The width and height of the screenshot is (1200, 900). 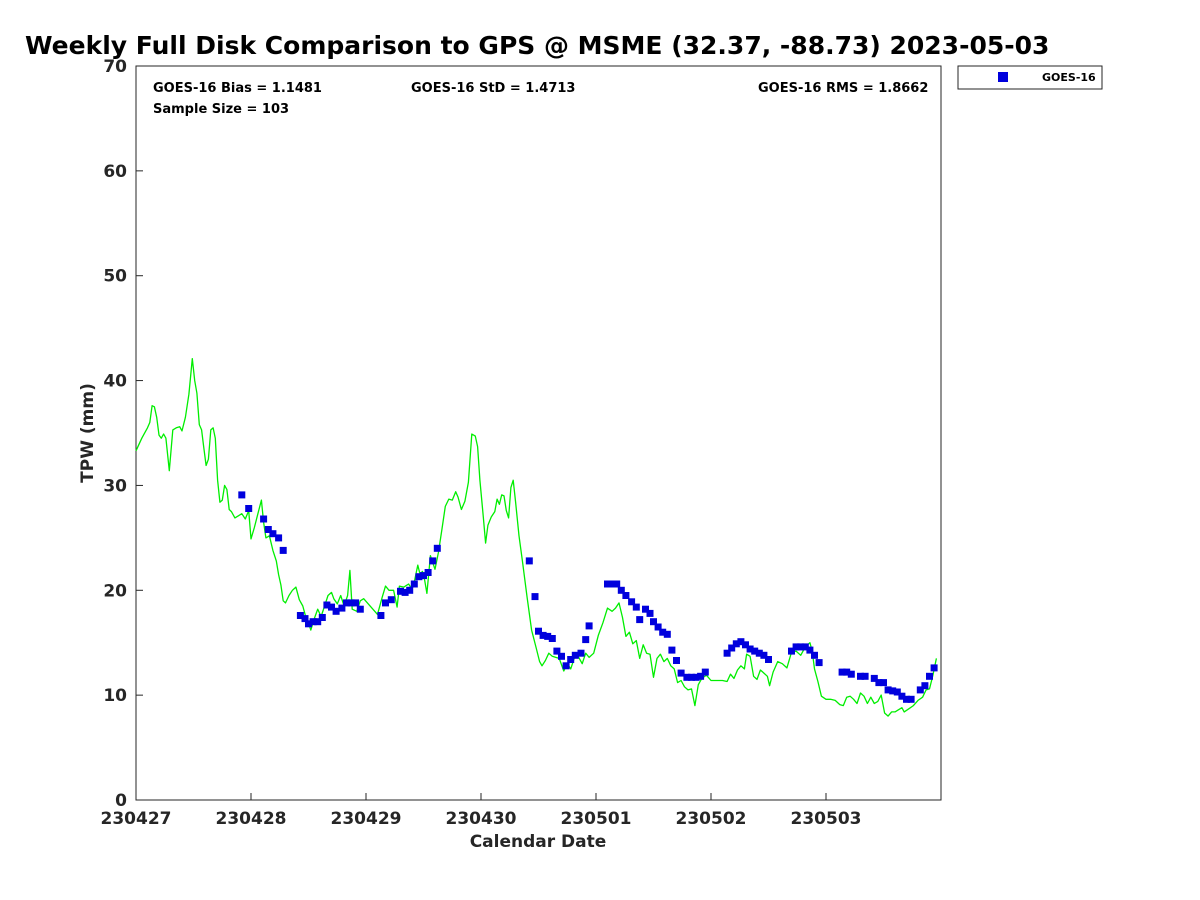 I want to click on x-tick-label: 230502, so click(x=711, y=819).